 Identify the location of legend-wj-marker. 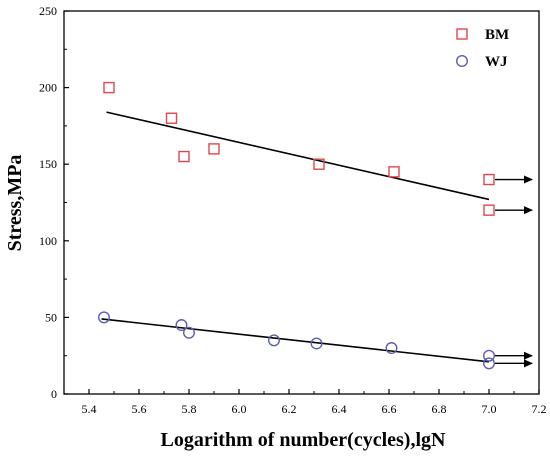
(462, 61).